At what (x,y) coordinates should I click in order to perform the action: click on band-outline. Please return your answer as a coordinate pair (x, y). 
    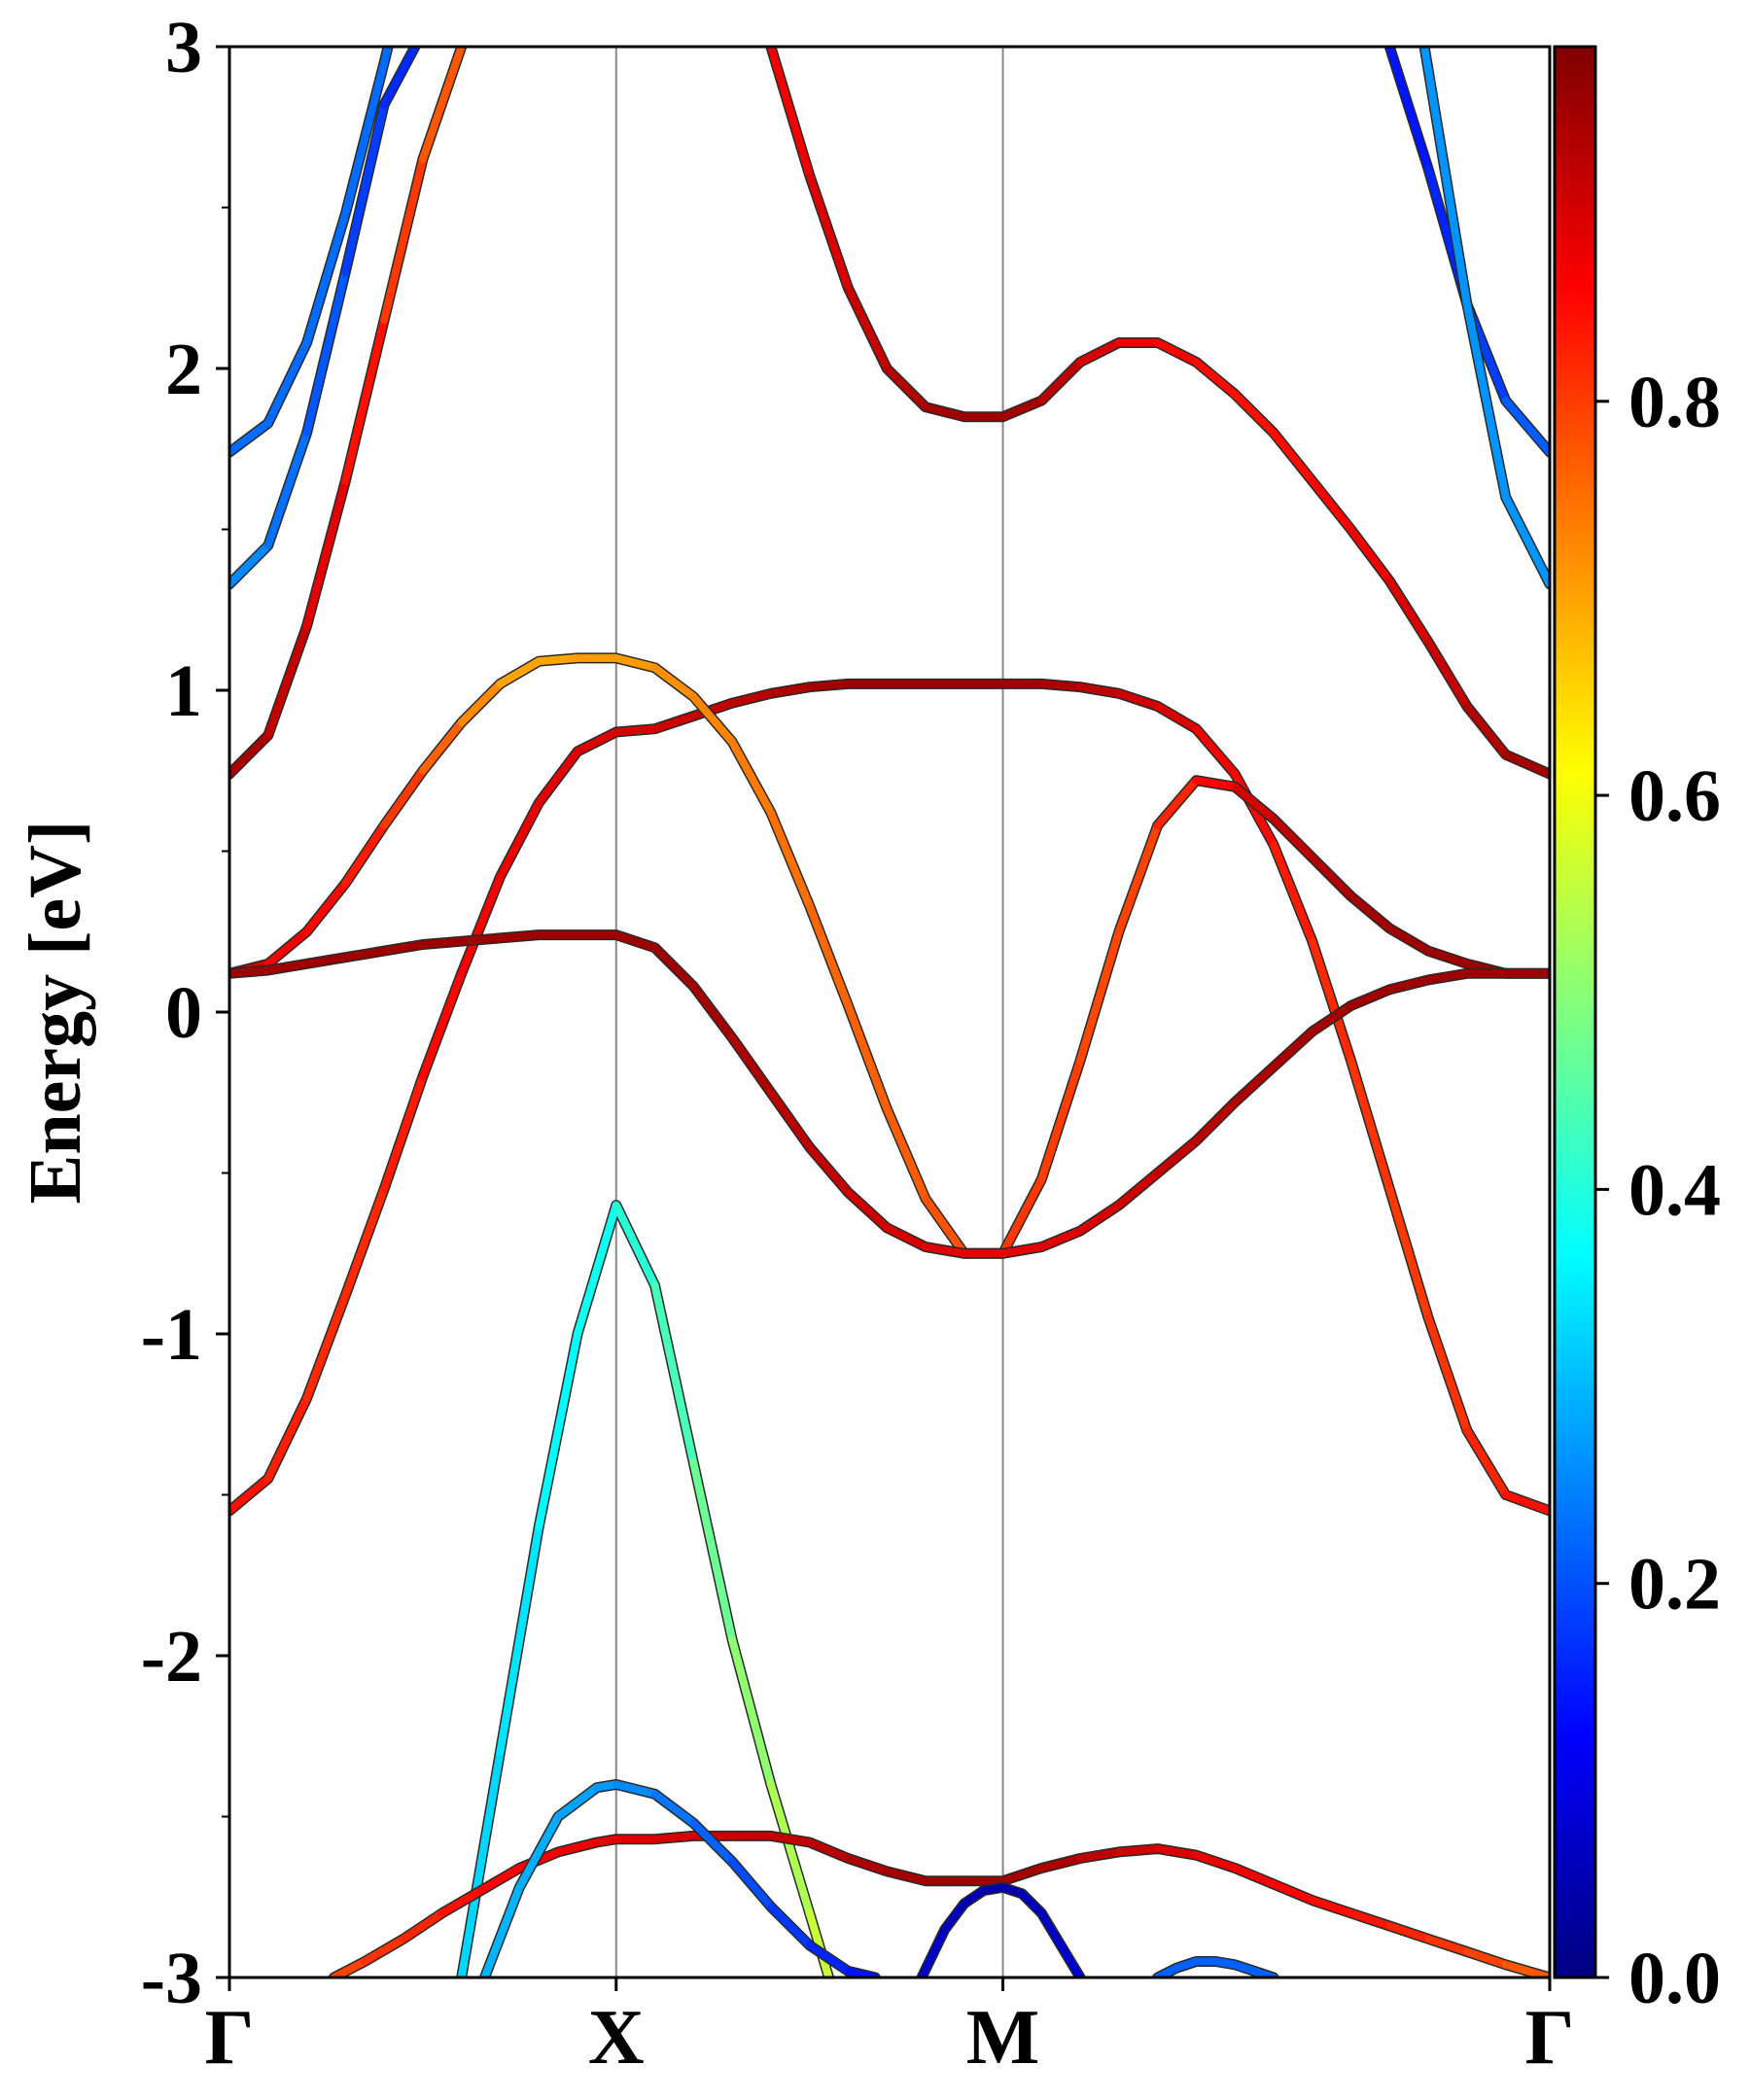
    Looking at the image, I should click on (1466, 252).